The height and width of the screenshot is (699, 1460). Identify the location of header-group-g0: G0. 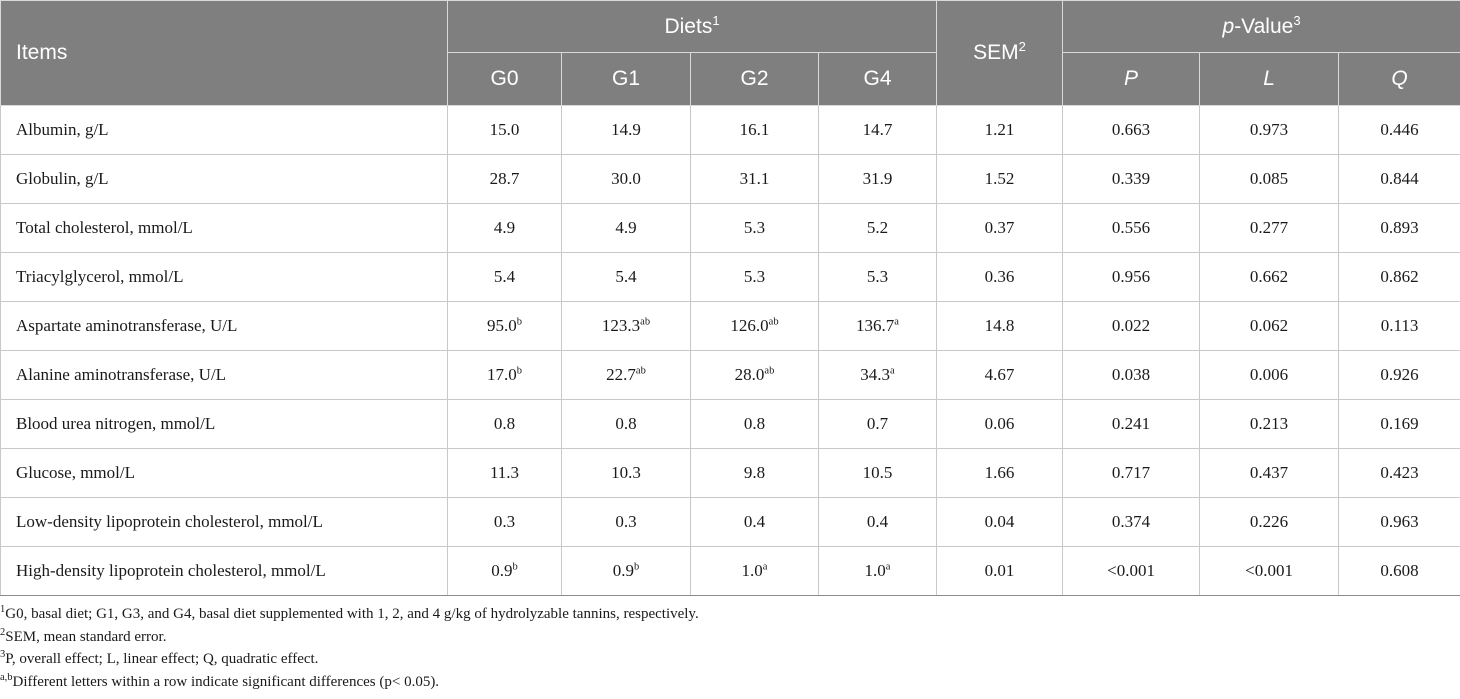
(504, 79).